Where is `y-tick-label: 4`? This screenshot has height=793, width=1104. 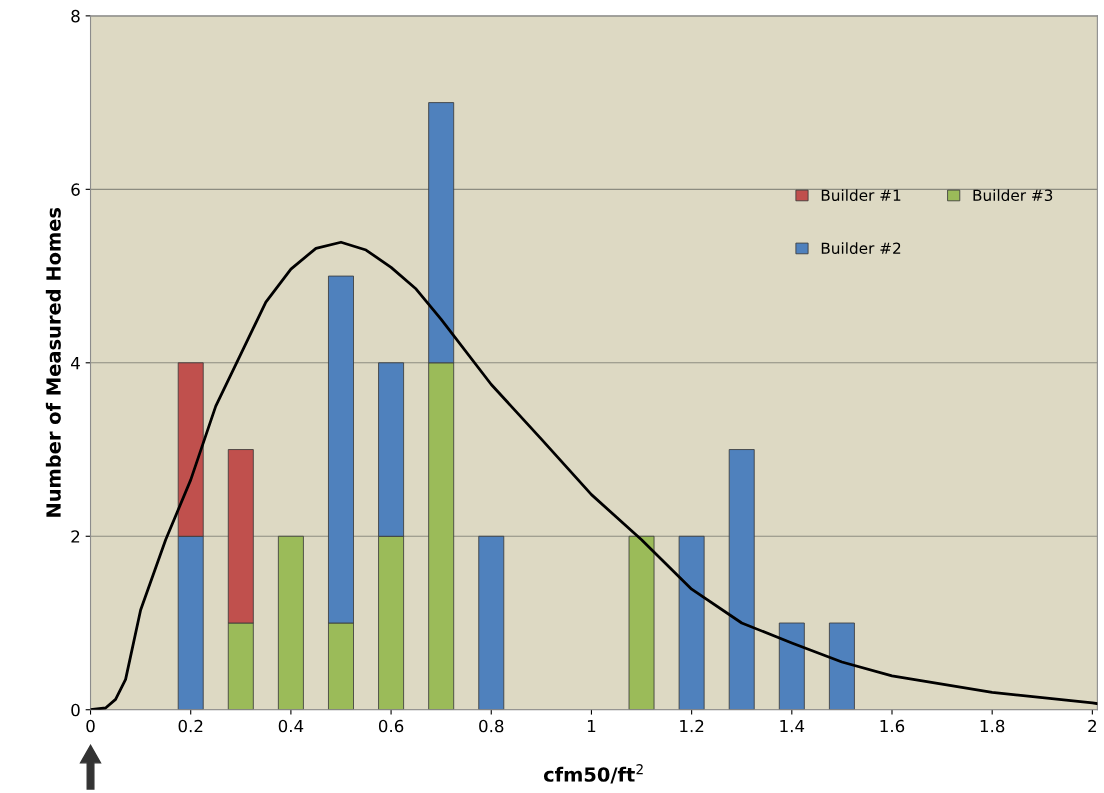 y-tick-label: 4 is located at coordinates (75, 363).